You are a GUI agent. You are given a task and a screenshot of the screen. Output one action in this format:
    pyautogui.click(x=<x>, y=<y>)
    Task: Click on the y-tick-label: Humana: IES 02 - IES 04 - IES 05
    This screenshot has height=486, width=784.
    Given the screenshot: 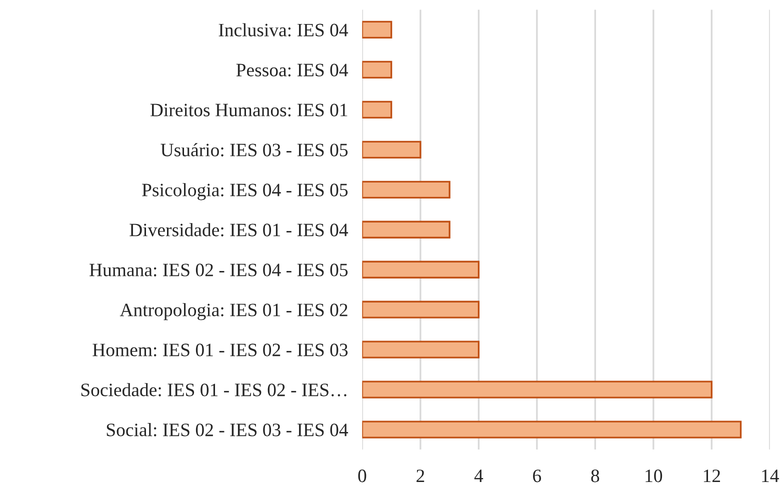 What is the action you would take?
    pyautogui.click(x=219, y=270)
    